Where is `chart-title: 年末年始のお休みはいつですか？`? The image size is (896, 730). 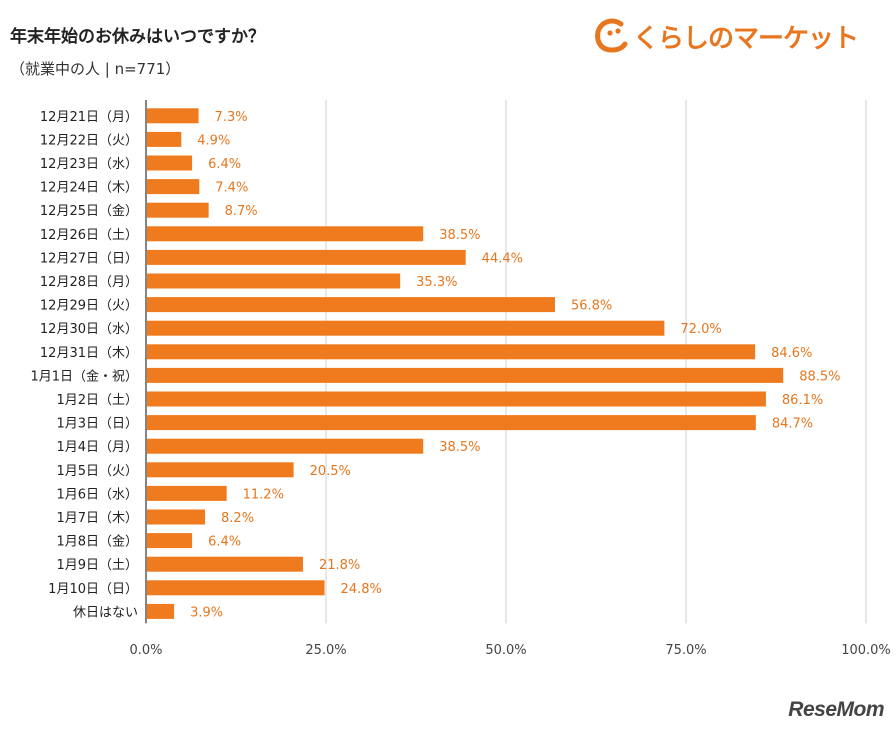 chart-title: 年末年始のお休みはいつですか？ is located at coordinates (137, 37).